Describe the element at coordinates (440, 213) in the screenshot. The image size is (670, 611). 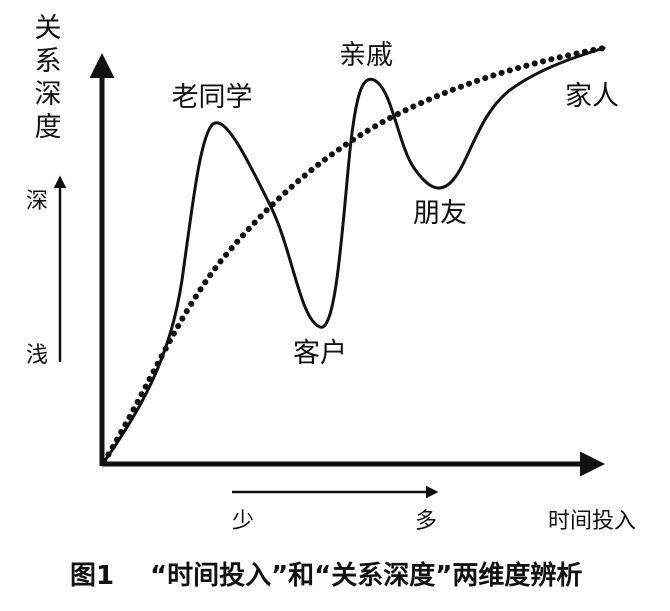
I see `label-friend: 朋友` at that location.